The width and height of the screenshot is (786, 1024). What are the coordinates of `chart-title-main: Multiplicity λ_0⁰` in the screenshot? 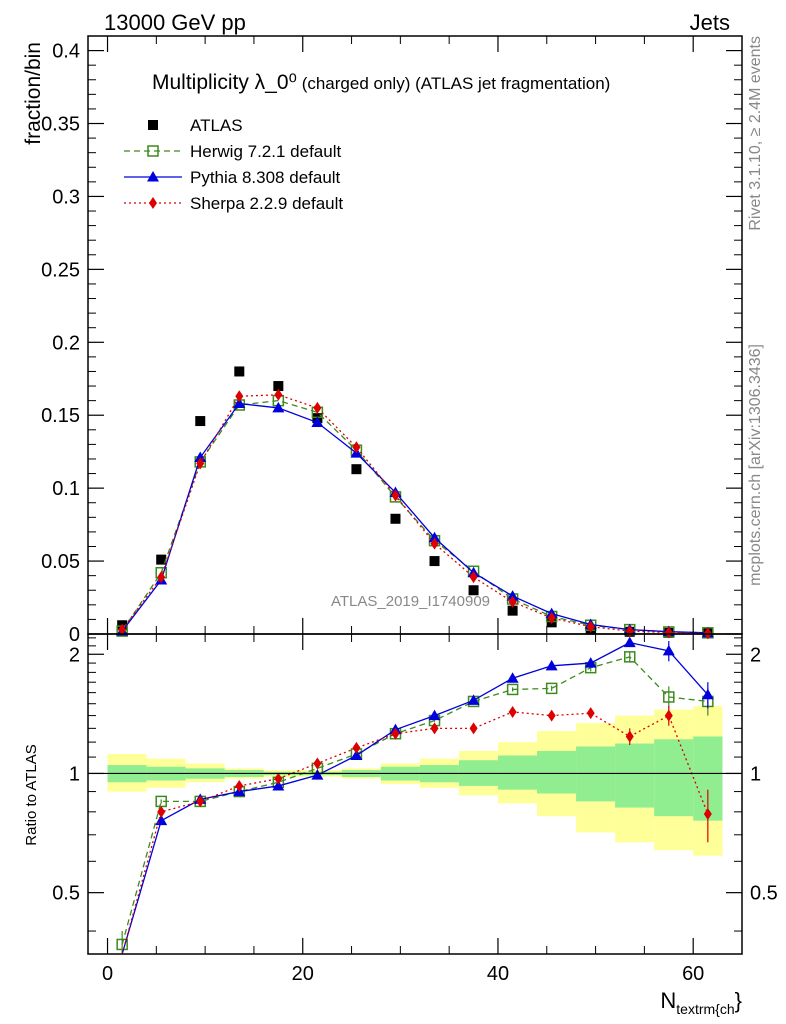 It's located at (224, 82).